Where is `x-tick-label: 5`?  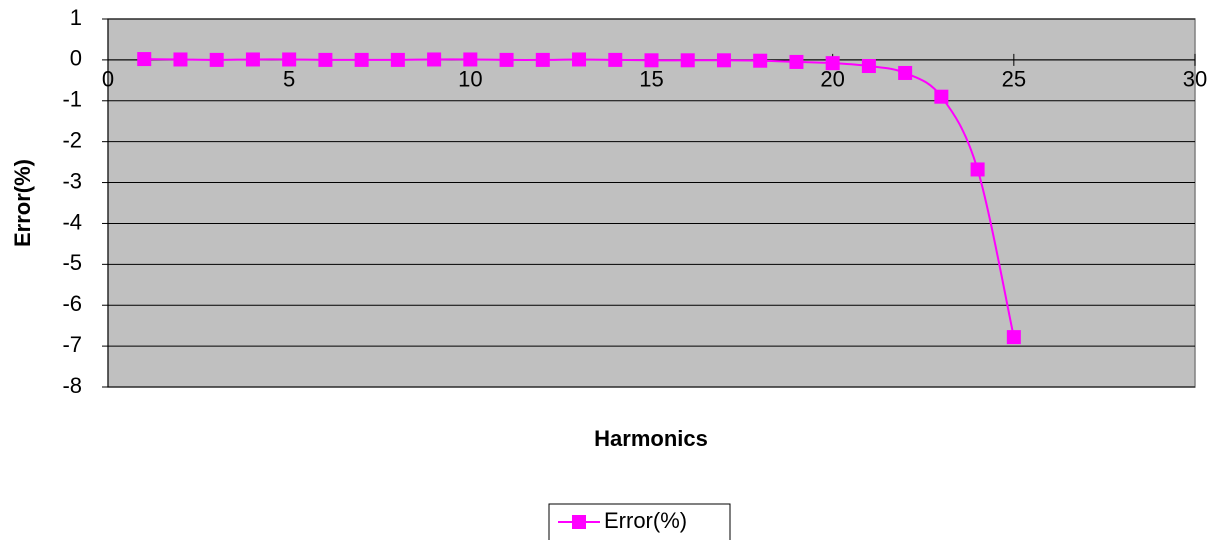 x-tick-label: 5 is located at coordinates (289, 79).